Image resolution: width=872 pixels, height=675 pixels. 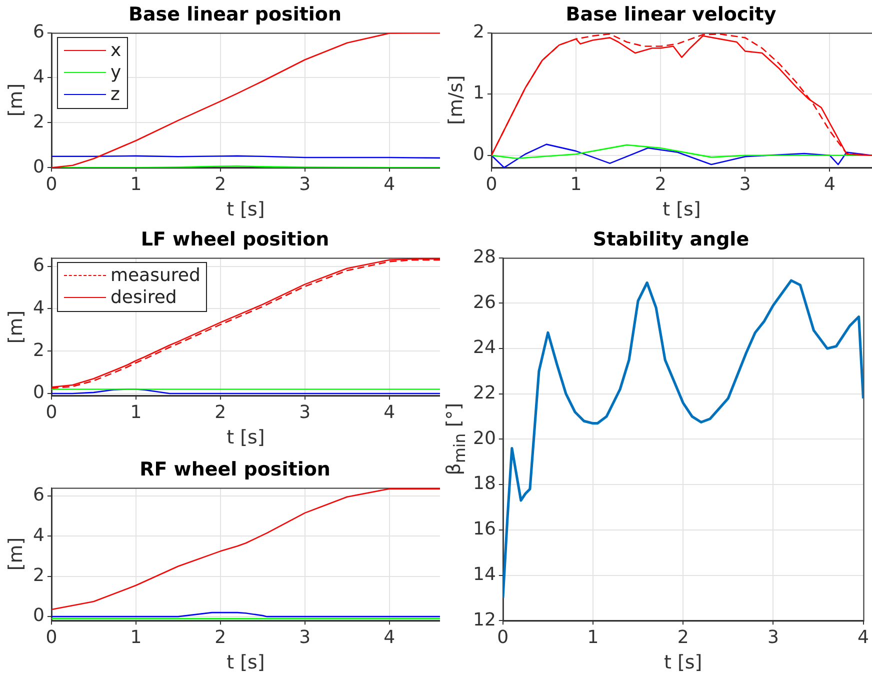 What do you see at coordinates (484, 347) in the screenshot?
I see `y-tick-label: 24` at bounding box center [484, 347].